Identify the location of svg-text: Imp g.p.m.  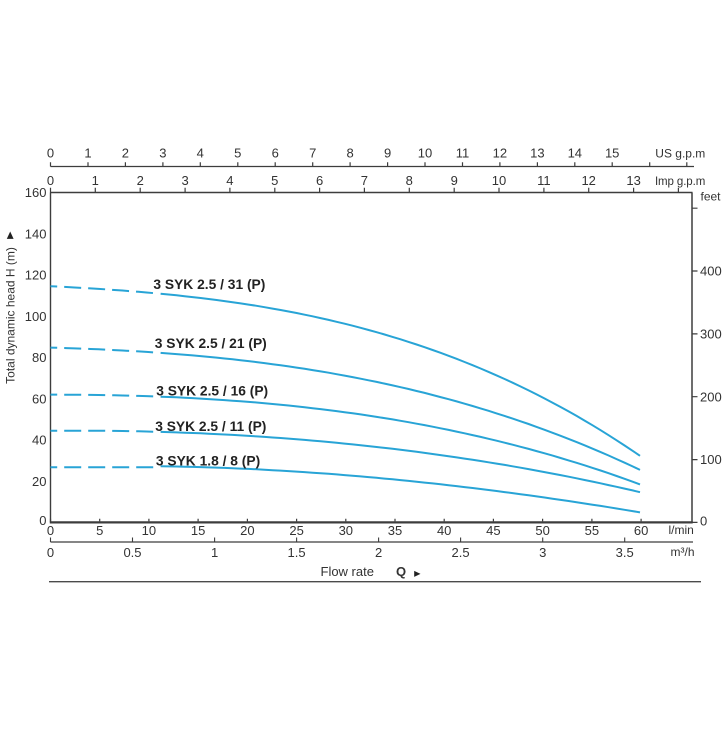
(680, 182).